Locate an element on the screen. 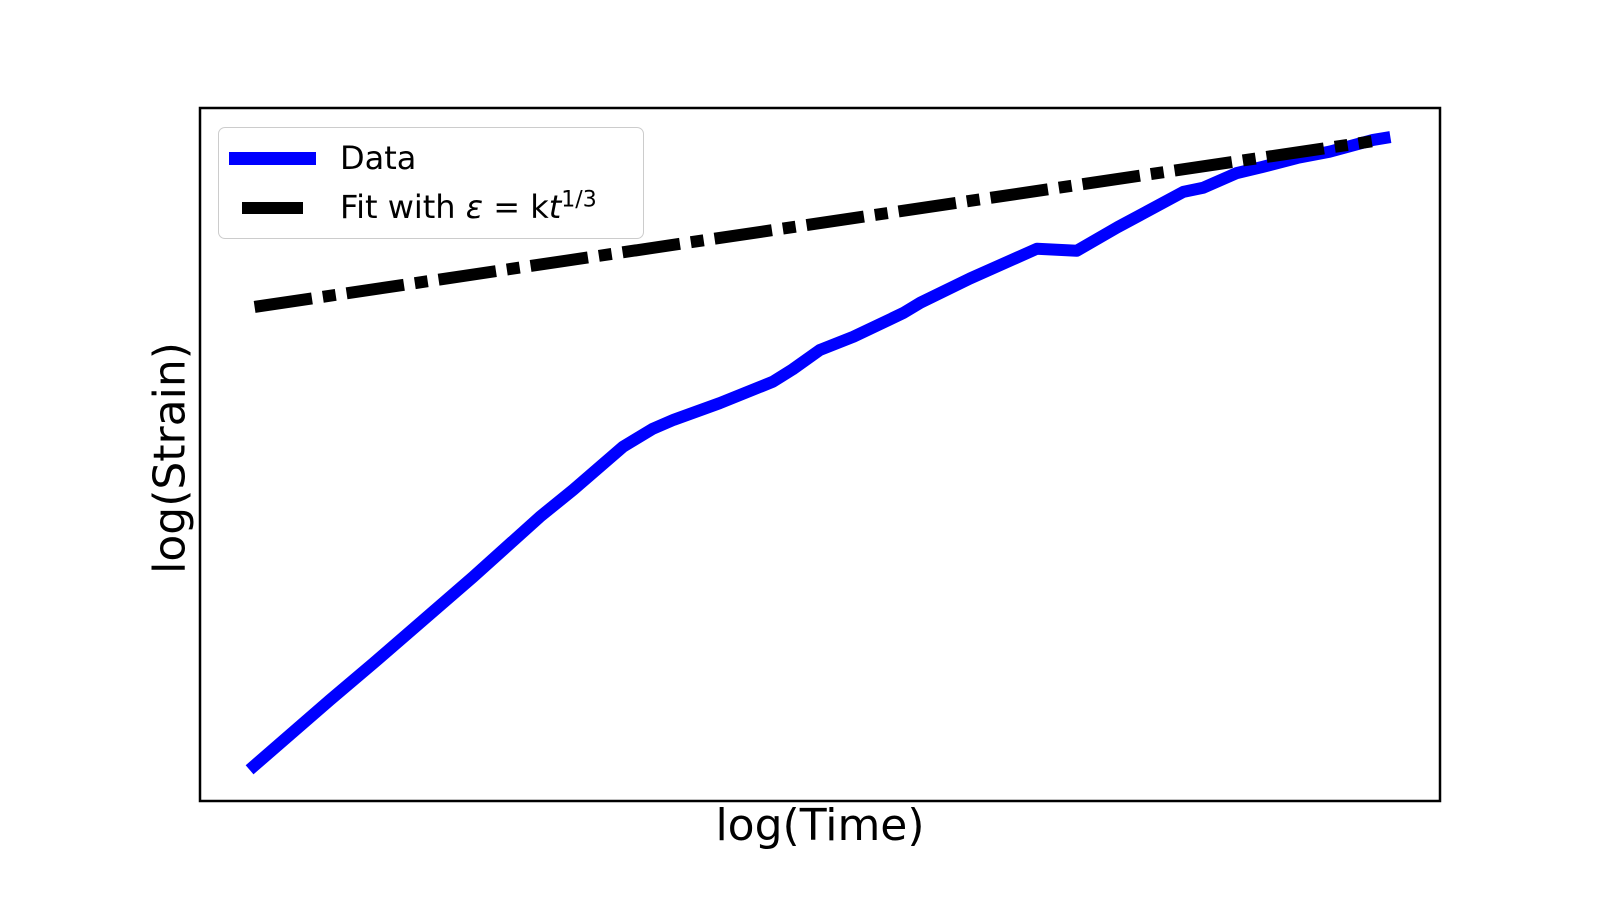  solid-line-swatch-icon is located at coordinates (272, 158).